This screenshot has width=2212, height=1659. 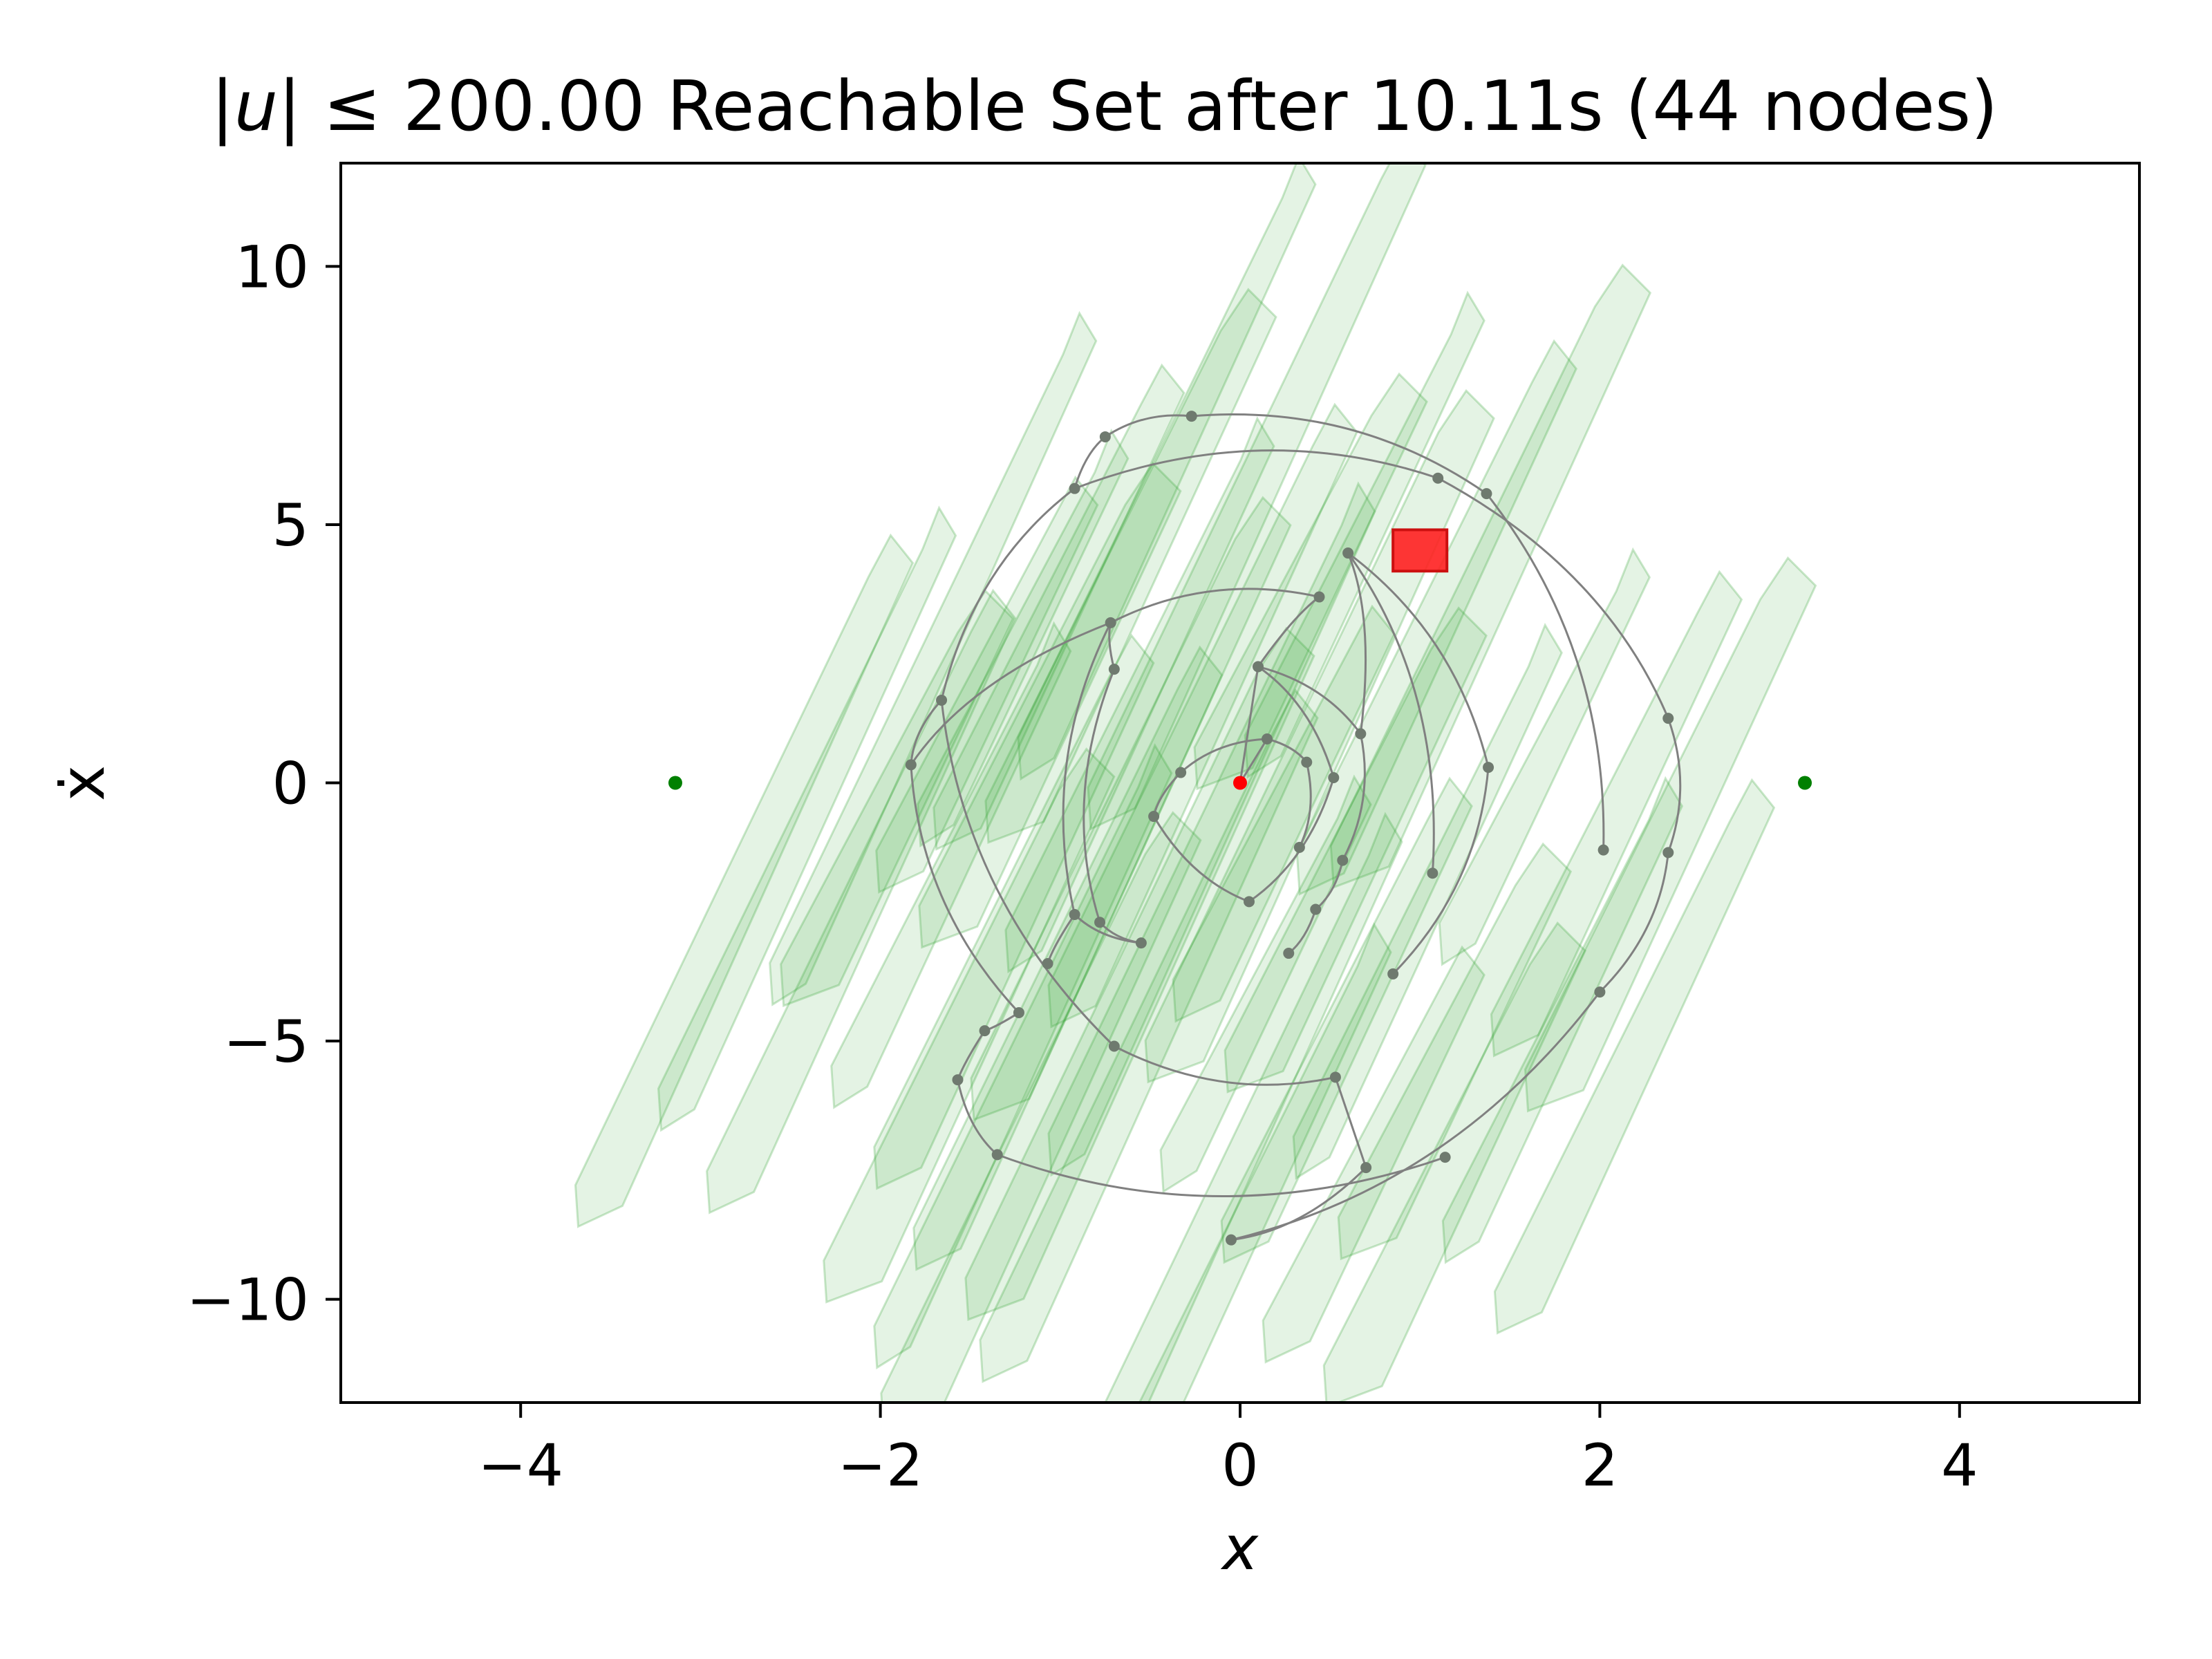 What do you see at coordinates (1960, 1465) in the screenshot?
I see `x-tick-label: 4` at bounding box center [1960, 1465].